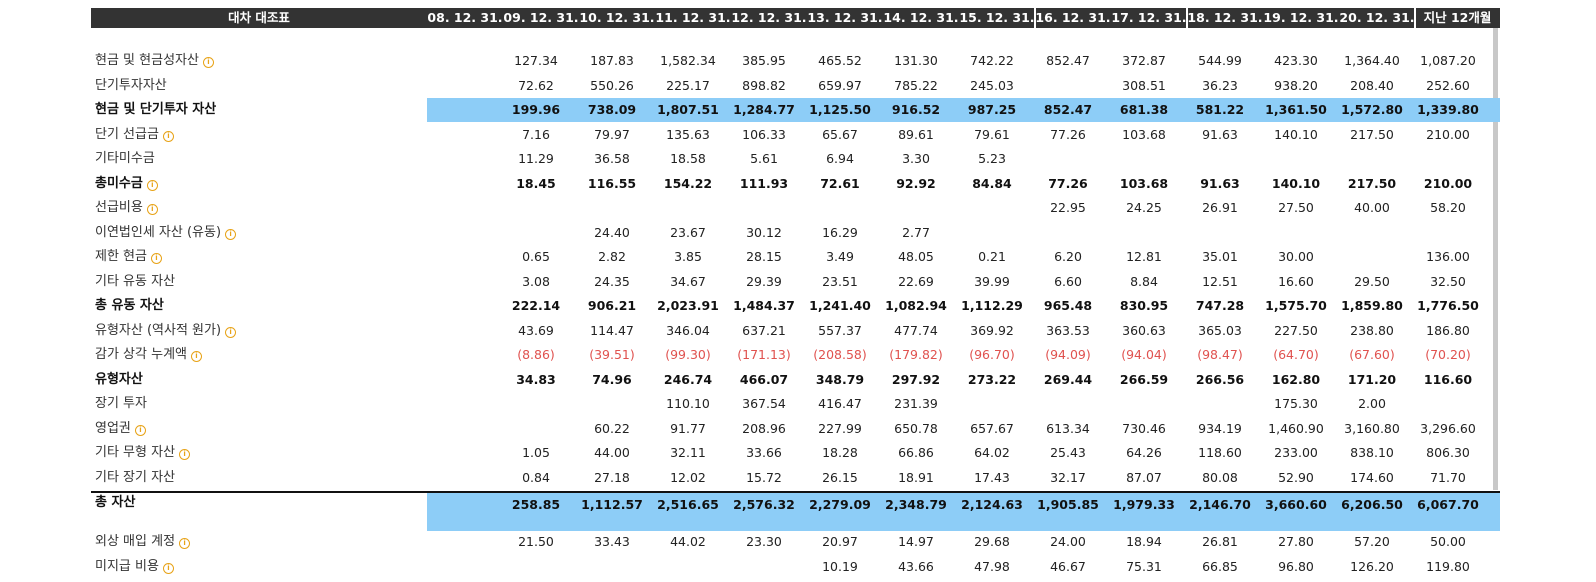  What do you see at coordinates (131, 85) in the screenshot?
I see `label-text: 단기투자자산` at bounding box center [131, 85].